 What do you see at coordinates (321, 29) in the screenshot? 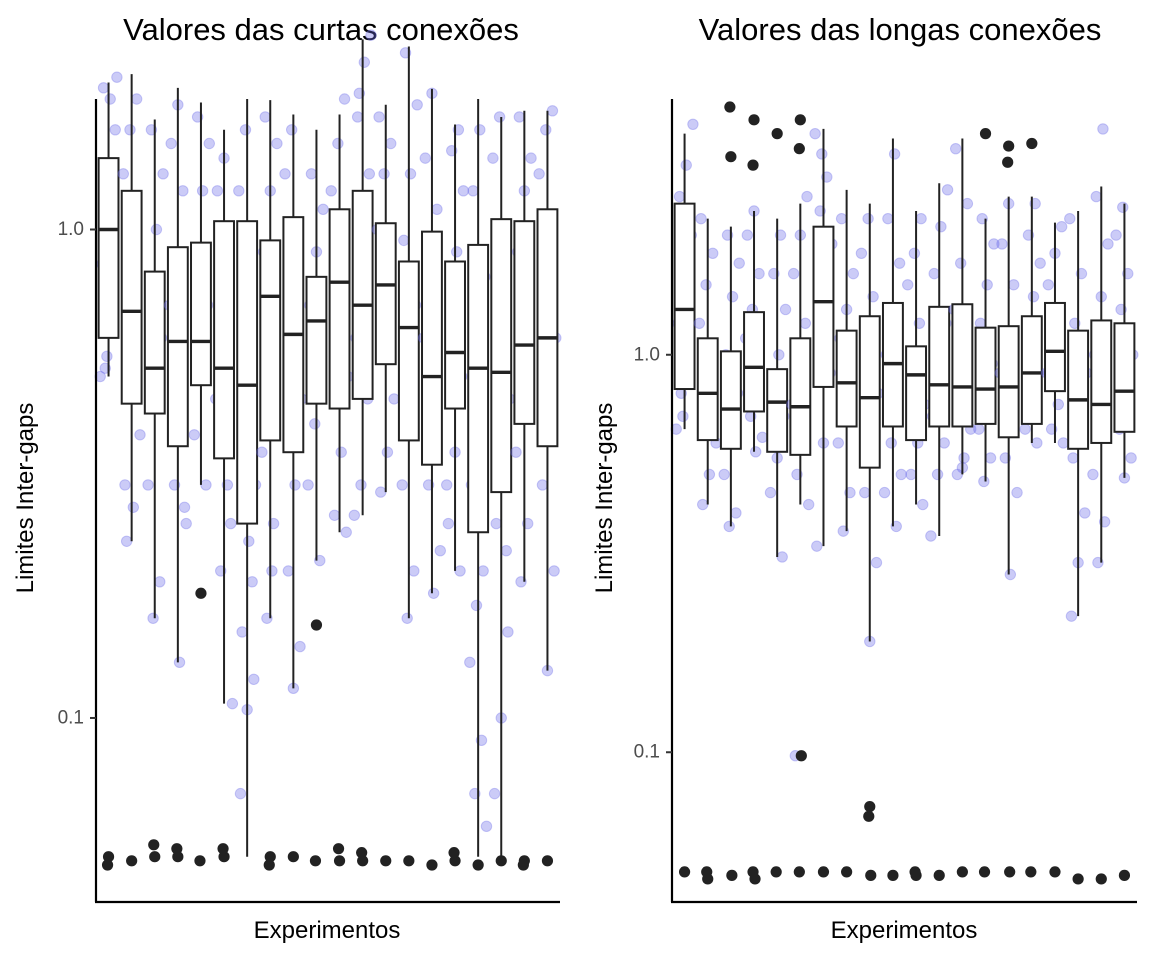
I see `panel-title: Valores das curtas conexões` at bounding box center [321, 29].